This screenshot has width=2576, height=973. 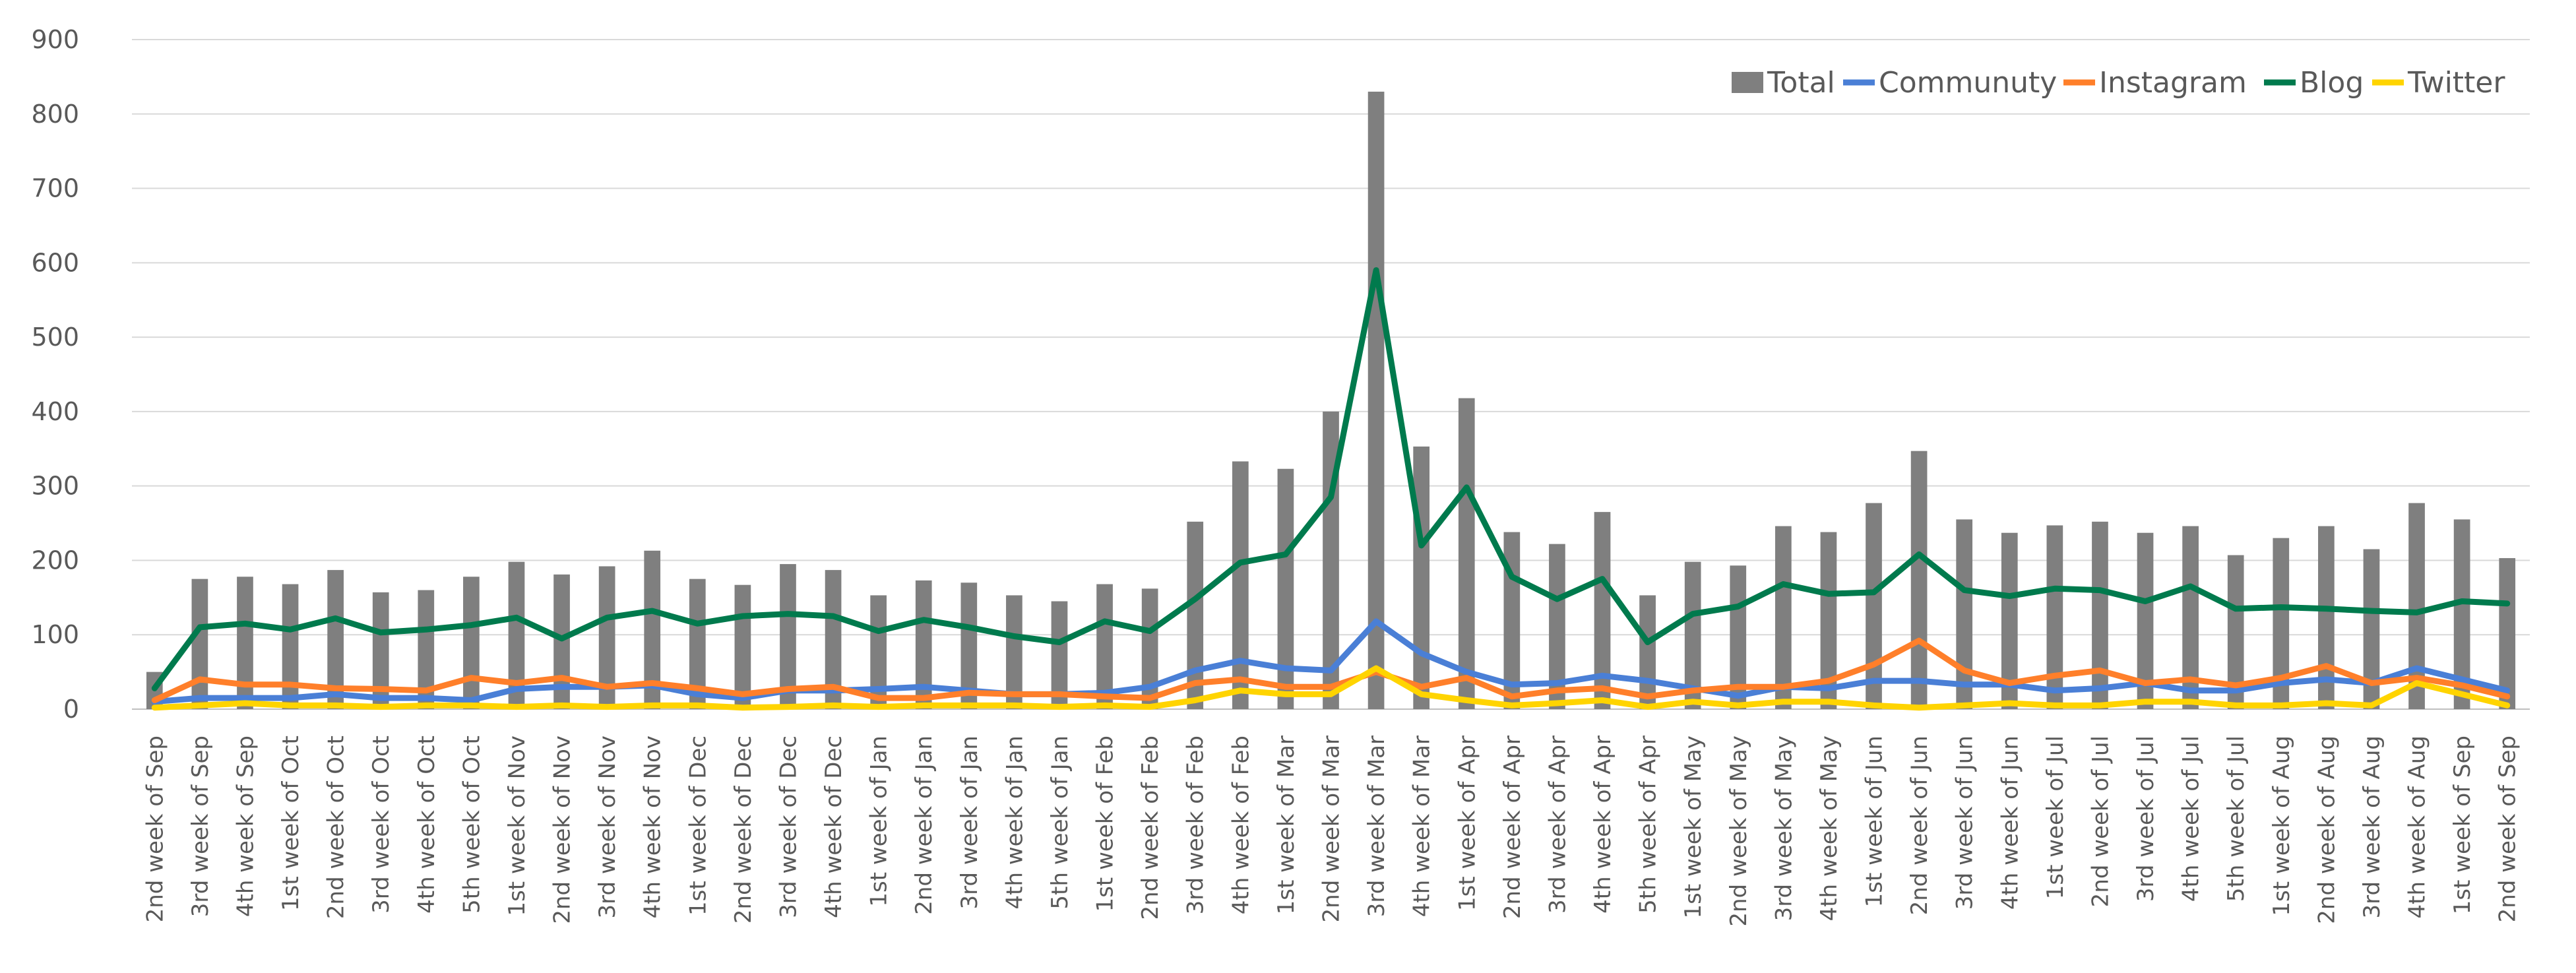 What do you see at coordinates (55, 375) in the screenshot?
I see `y-axis: 0 100 200 300 400 500 600 700 800 900` at bounding box center [55, 375].